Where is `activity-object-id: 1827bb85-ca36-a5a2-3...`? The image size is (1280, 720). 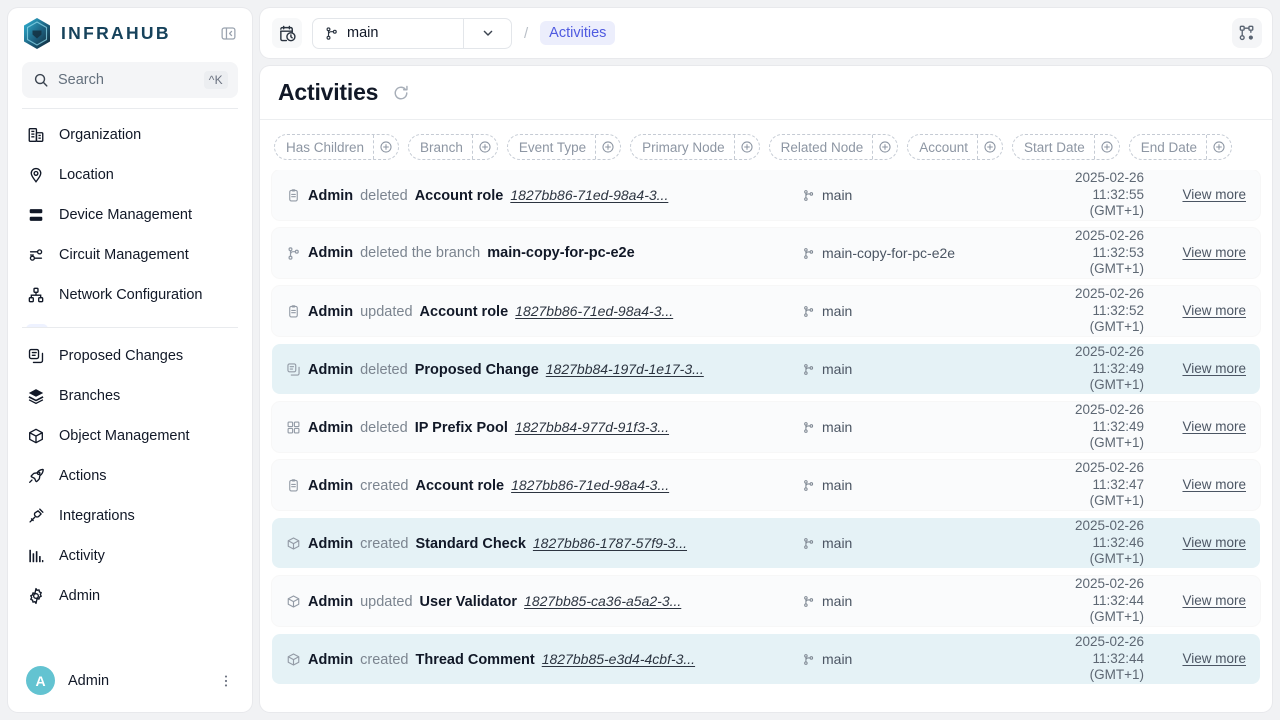
activity-object-id: 1827bb85-ca36-a5a2-3... is located at coordinates (603, 600).